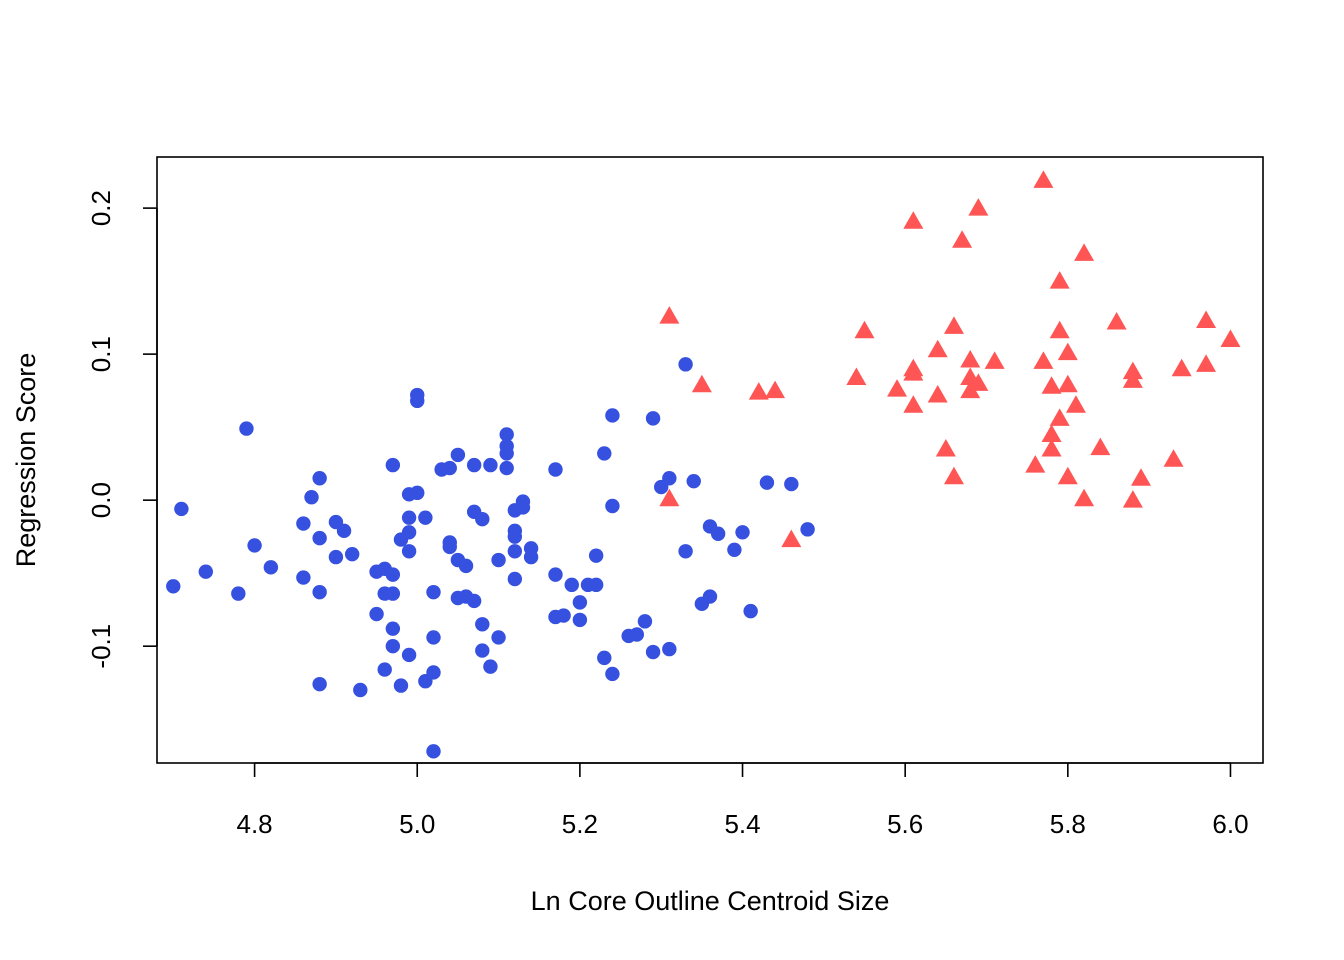 The image size is (1344, 960). I want to click on x-tick-label: 4.8, so click(255, 824).